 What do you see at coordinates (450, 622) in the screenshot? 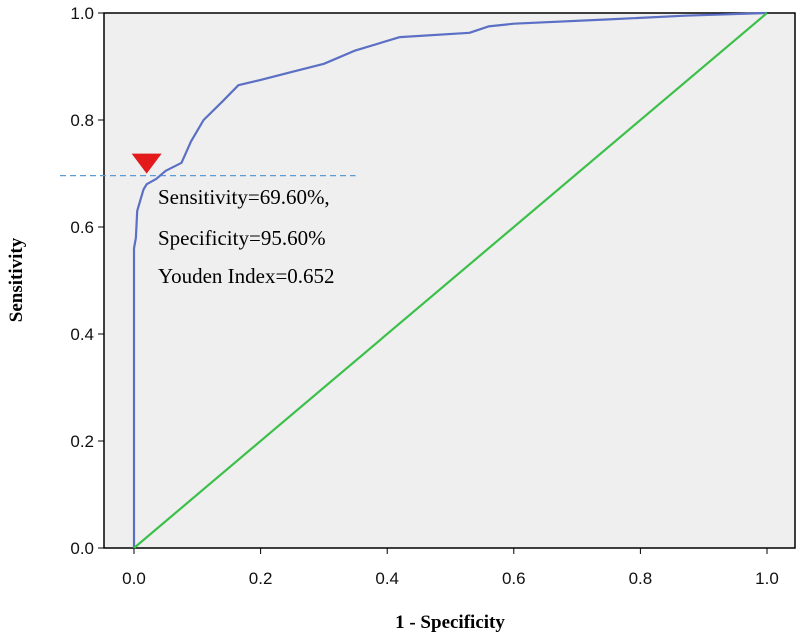
I see `x-axis-title: 1 - Specificity` at bounding box center [450, 622].